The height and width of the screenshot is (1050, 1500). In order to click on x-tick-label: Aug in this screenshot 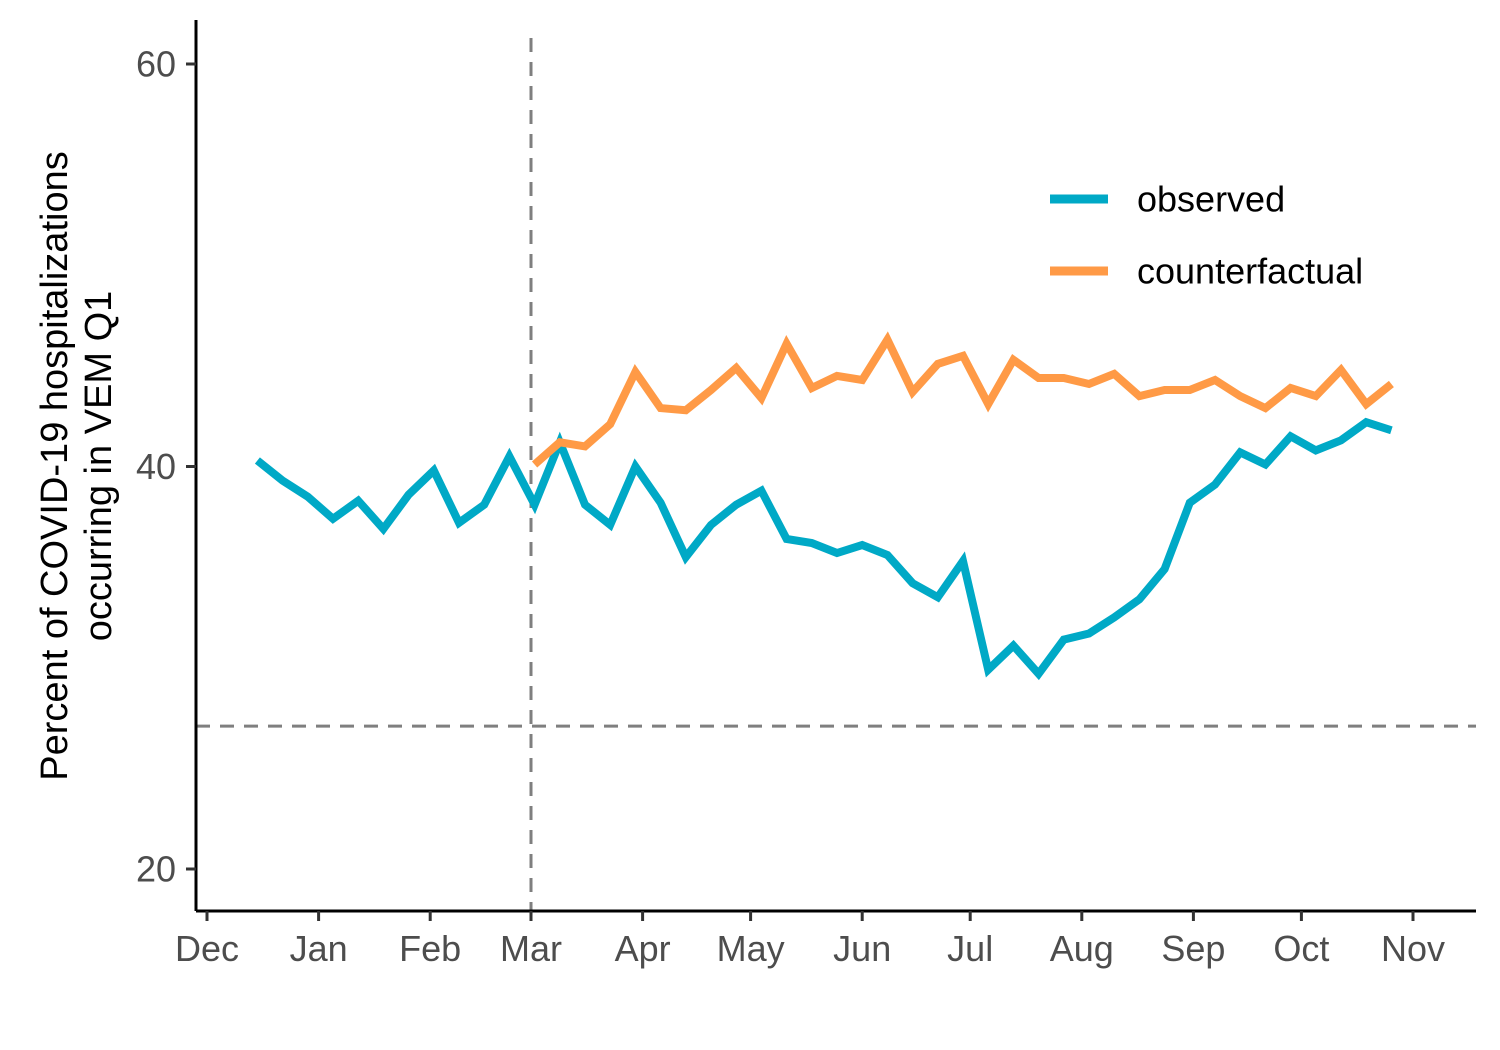, I will do `click(1082, 948)`.